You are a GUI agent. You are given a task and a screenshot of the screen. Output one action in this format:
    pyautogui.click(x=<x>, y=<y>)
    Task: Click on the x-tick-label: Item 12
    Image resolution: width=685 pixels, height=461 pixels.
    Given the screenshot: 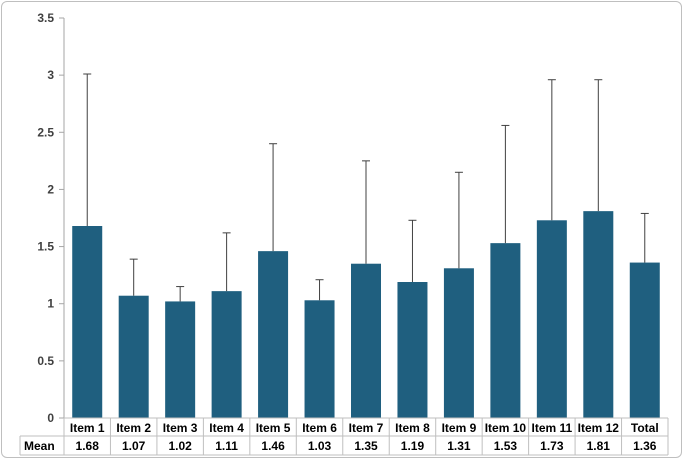 What is the action you would take?
    pyautogui.click(x=599, y=428)
    